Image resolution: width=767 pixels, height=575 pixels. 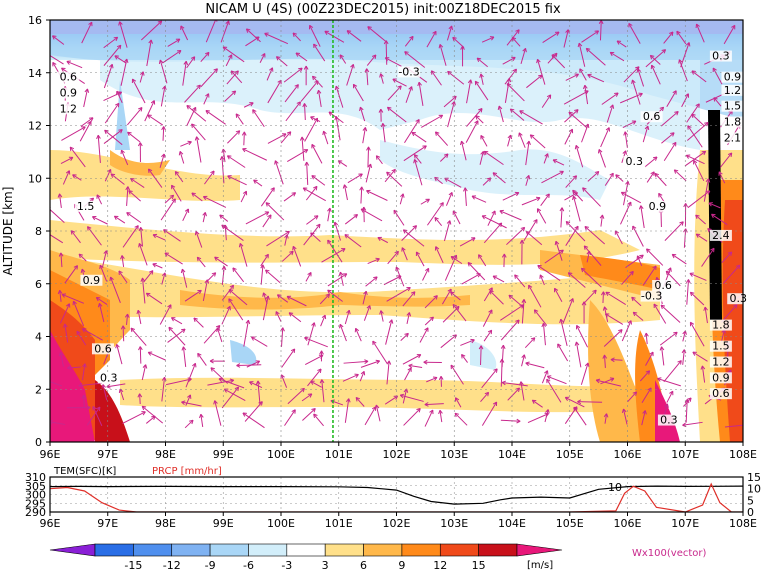 What do you see at coordinates (754, 477) in the screenshot?
I see `surface-right-tick-label: 15` at bounding box center [754, 477].